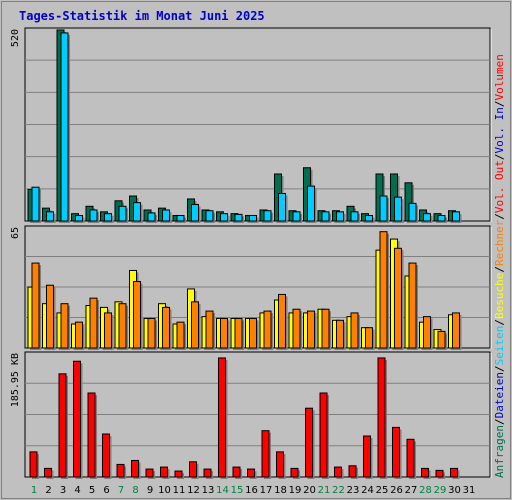 This screenshot has width=512, height=500. I want to click on legend-entry: Vol. In, so click(499, 130).